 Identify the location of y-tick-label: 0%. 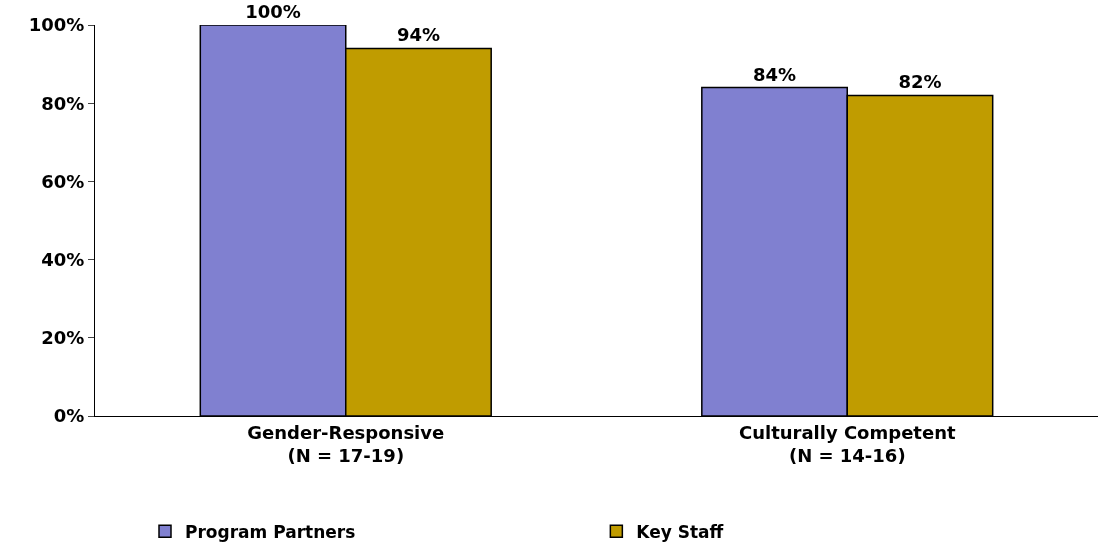
(69, 416).